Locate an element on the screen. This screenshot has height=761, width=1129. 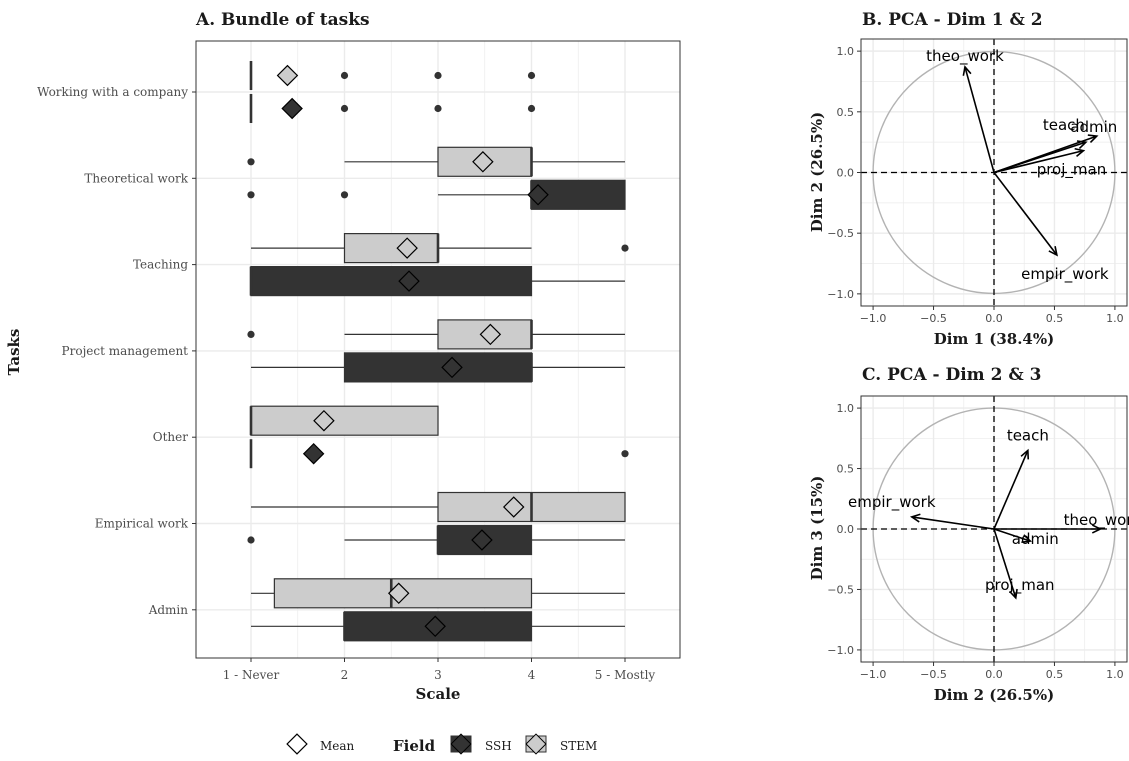
legend-mean-label: Mean is located at coordinates (337, 746).